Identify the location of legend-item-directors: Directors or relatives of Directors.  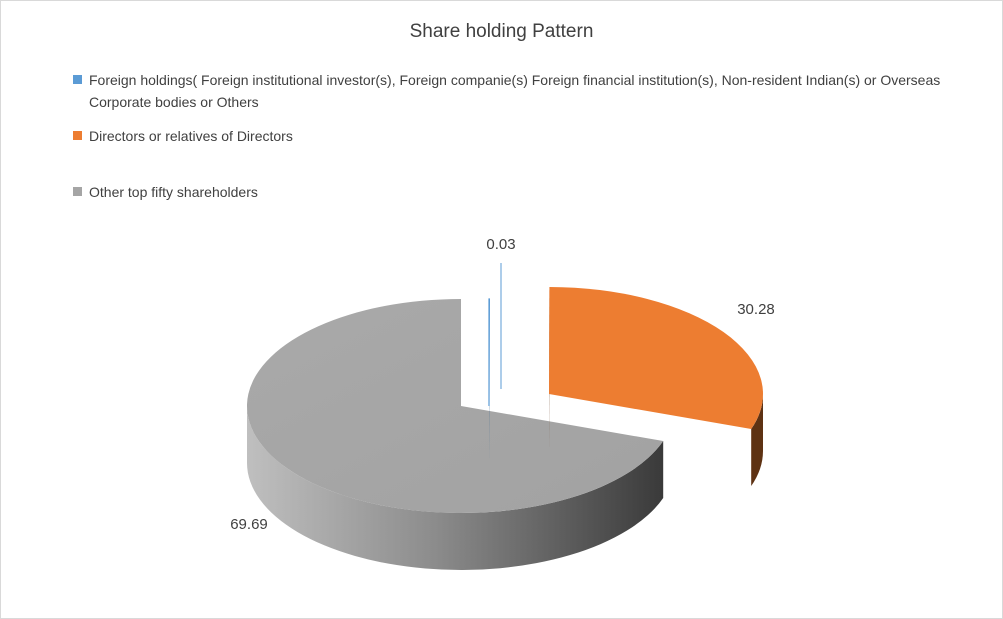
(513, 136).